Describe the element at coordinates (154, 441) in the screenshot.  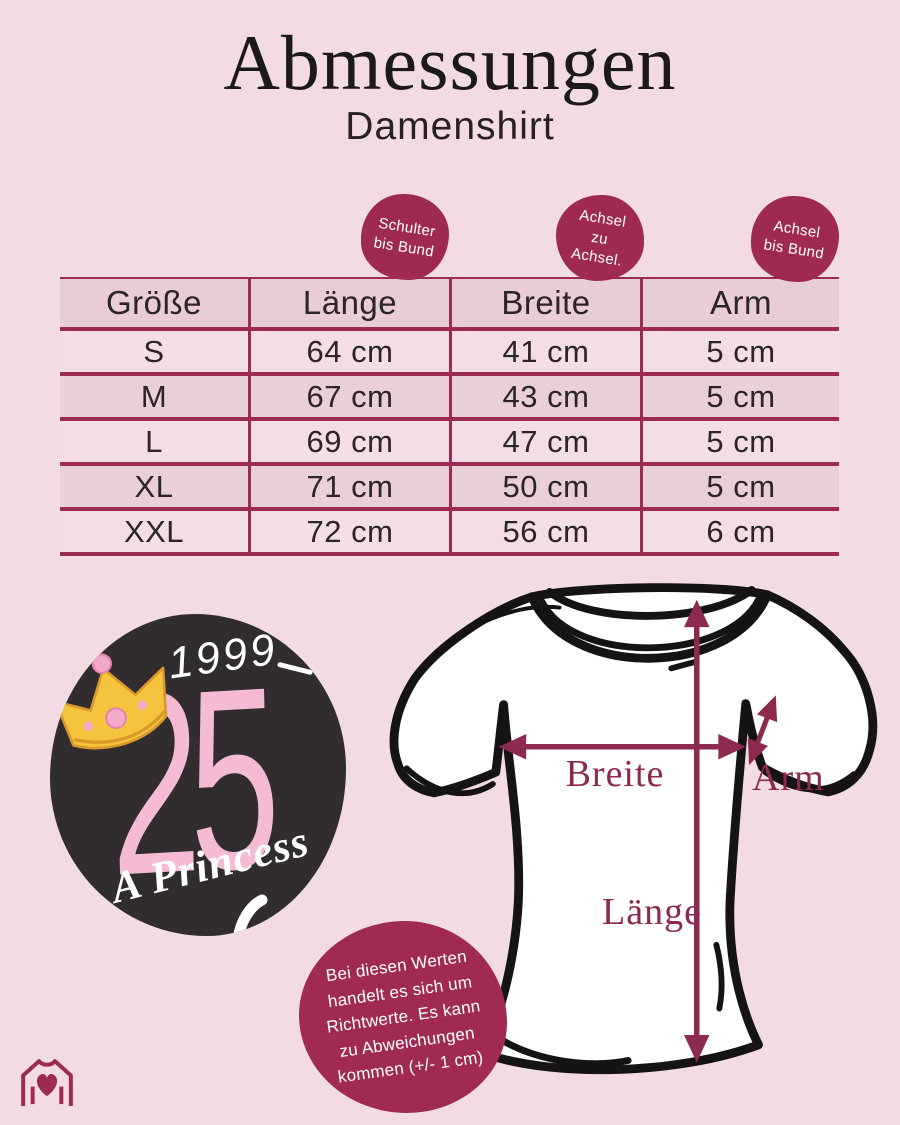
I see `table-cell: L` at that location.